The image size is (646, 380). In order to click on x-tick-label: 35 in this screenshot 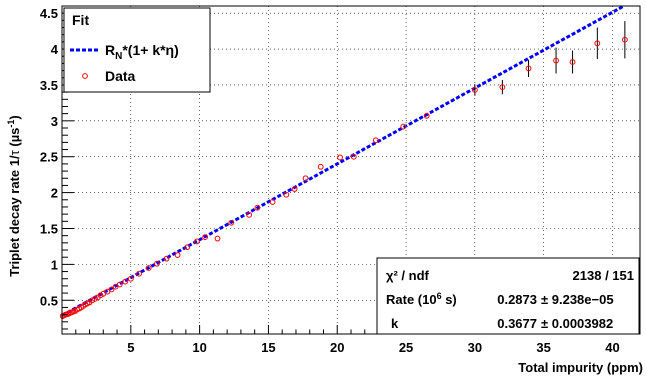, I will do `click(543, 347)`.